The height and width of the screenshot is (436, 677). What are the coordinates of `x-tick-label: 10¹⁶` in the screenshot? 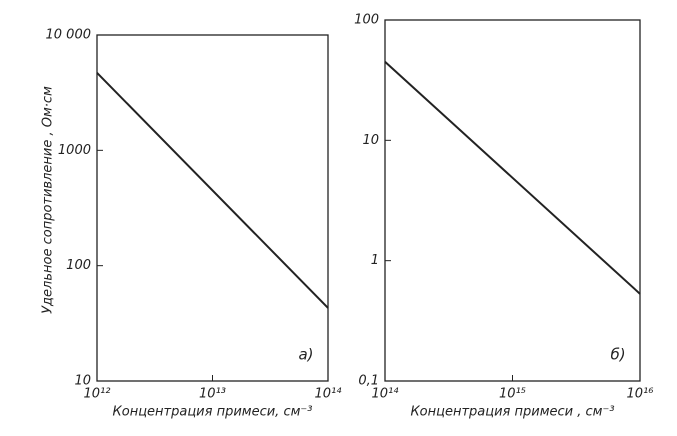 It's located at (640, 394).